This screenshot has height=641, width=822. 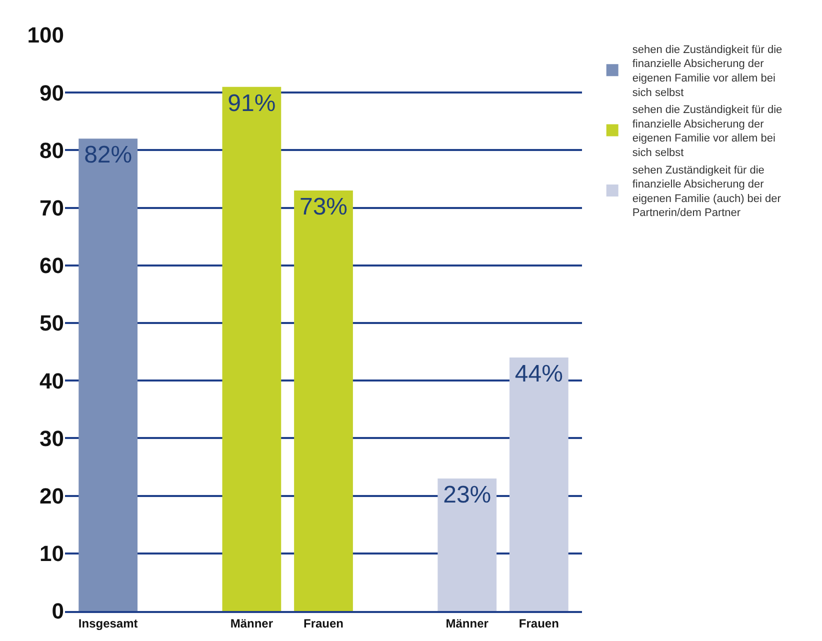 What do you see at coordinates (467, 495) in the screenshot?
I see `data-label: 23%` at bounding box center [467, 495].